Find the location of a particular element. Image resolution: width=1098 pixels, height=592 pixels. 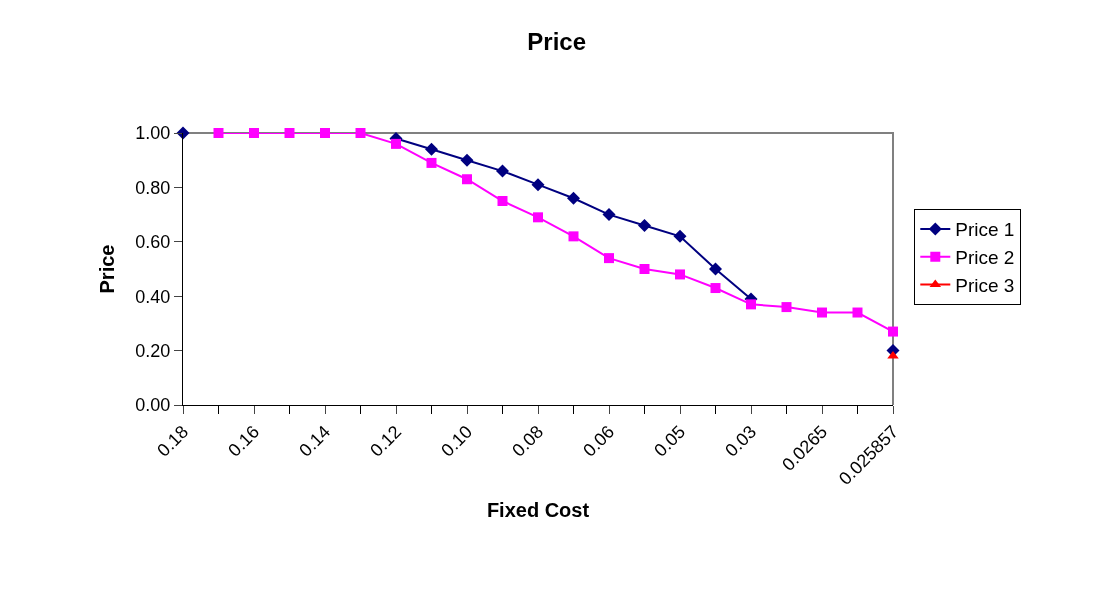

legend-label: Price 1 is located at coordinates (985, 230).